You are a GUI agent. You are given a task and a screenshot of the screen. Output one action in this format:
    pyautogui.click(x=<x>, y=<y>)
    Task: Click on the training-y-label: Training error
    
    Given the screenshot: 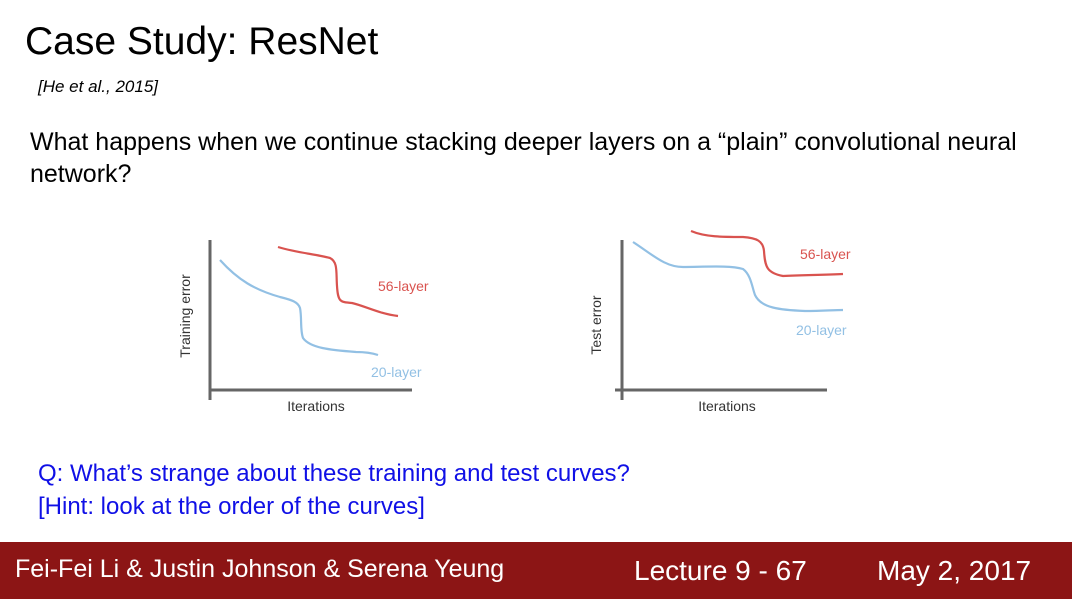 What is the action you would take?
    pyautogui.click(x=185, y=316)
    